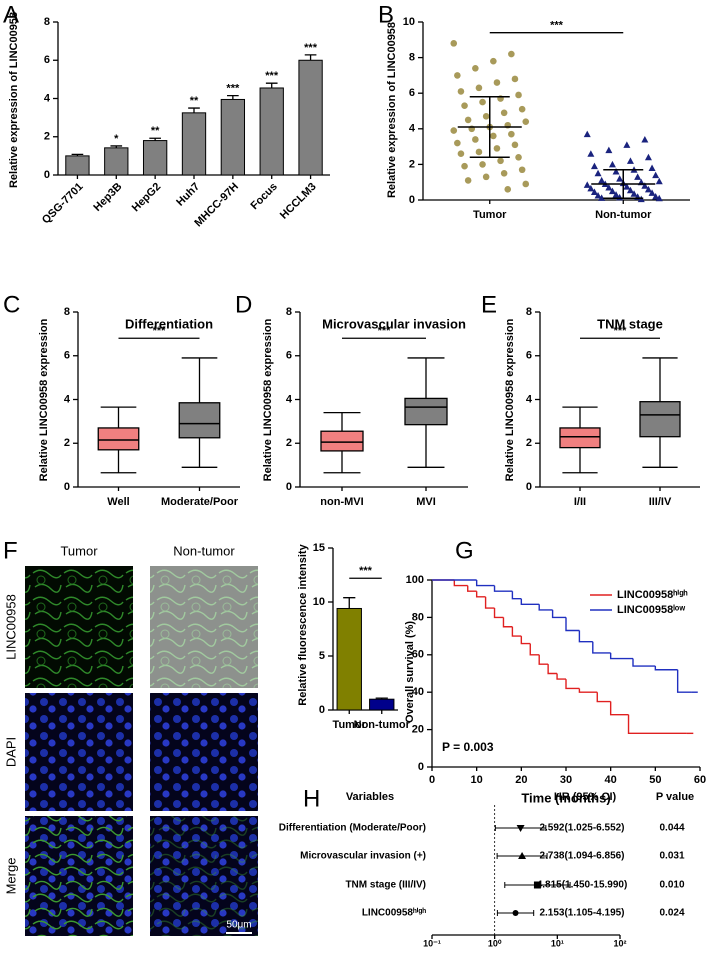  I want to click on column-header: P value, so click(675, 797).